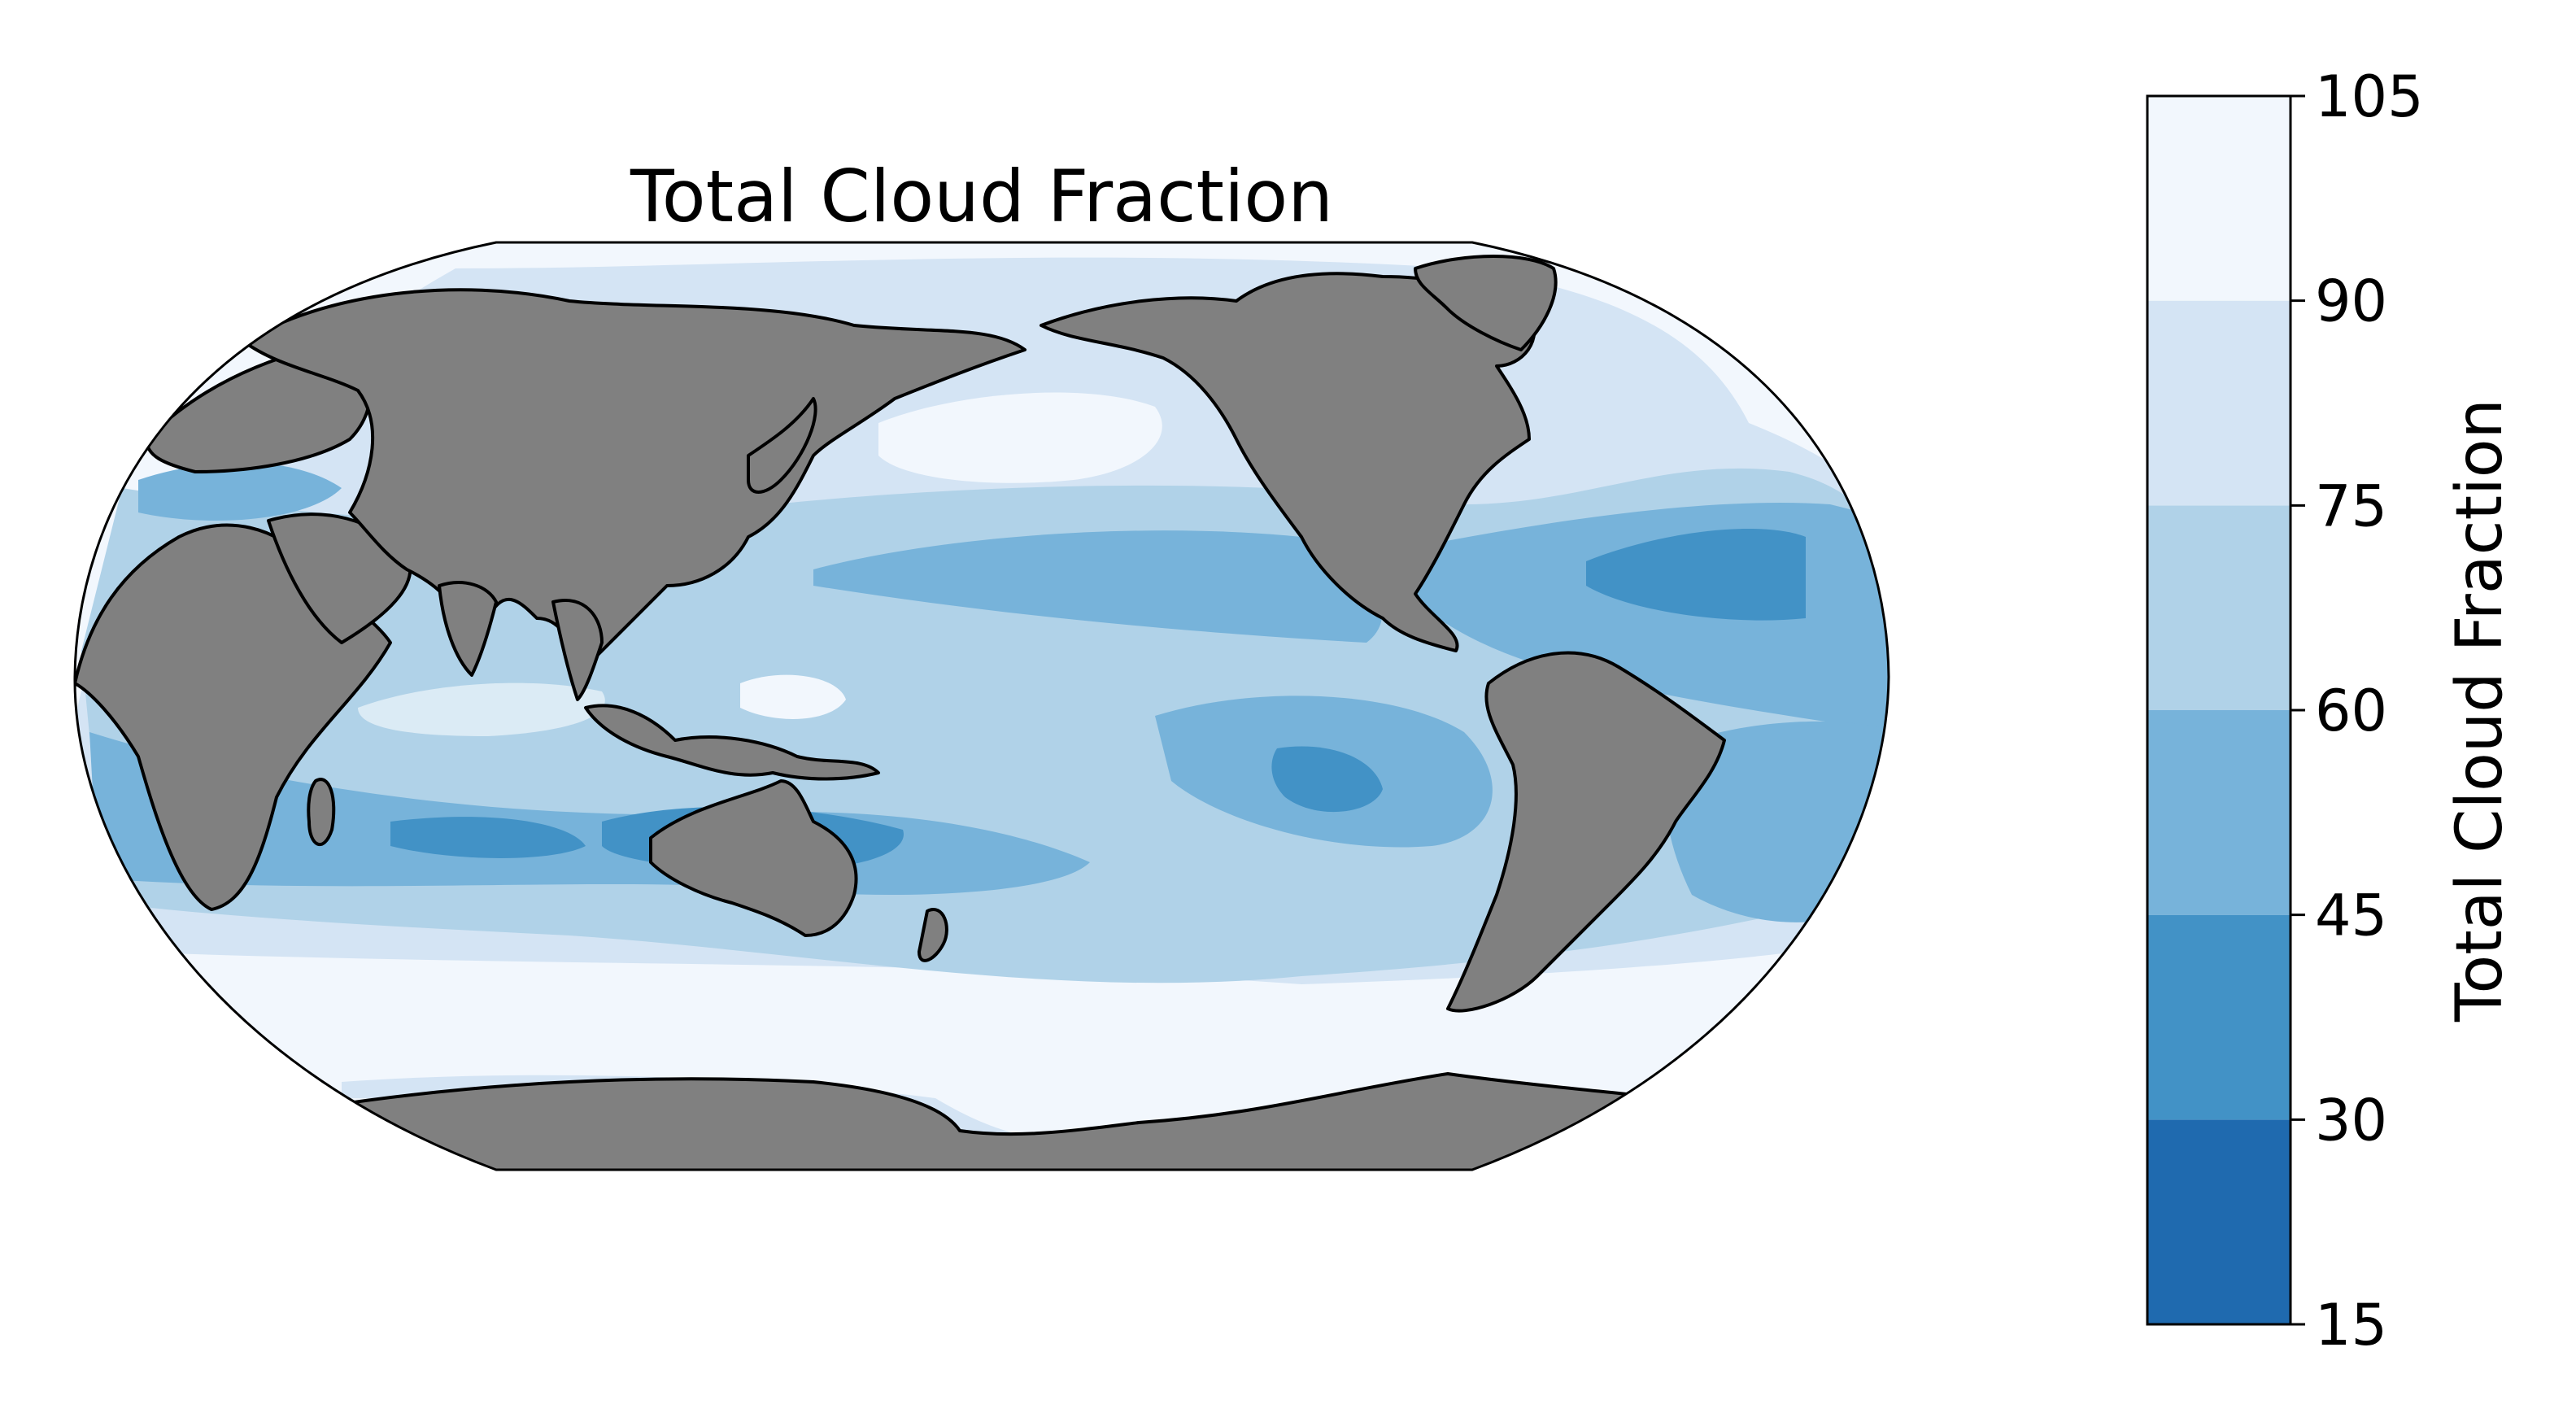  I want to click on colorbar-tick-label: 90, so click(2351, 301).